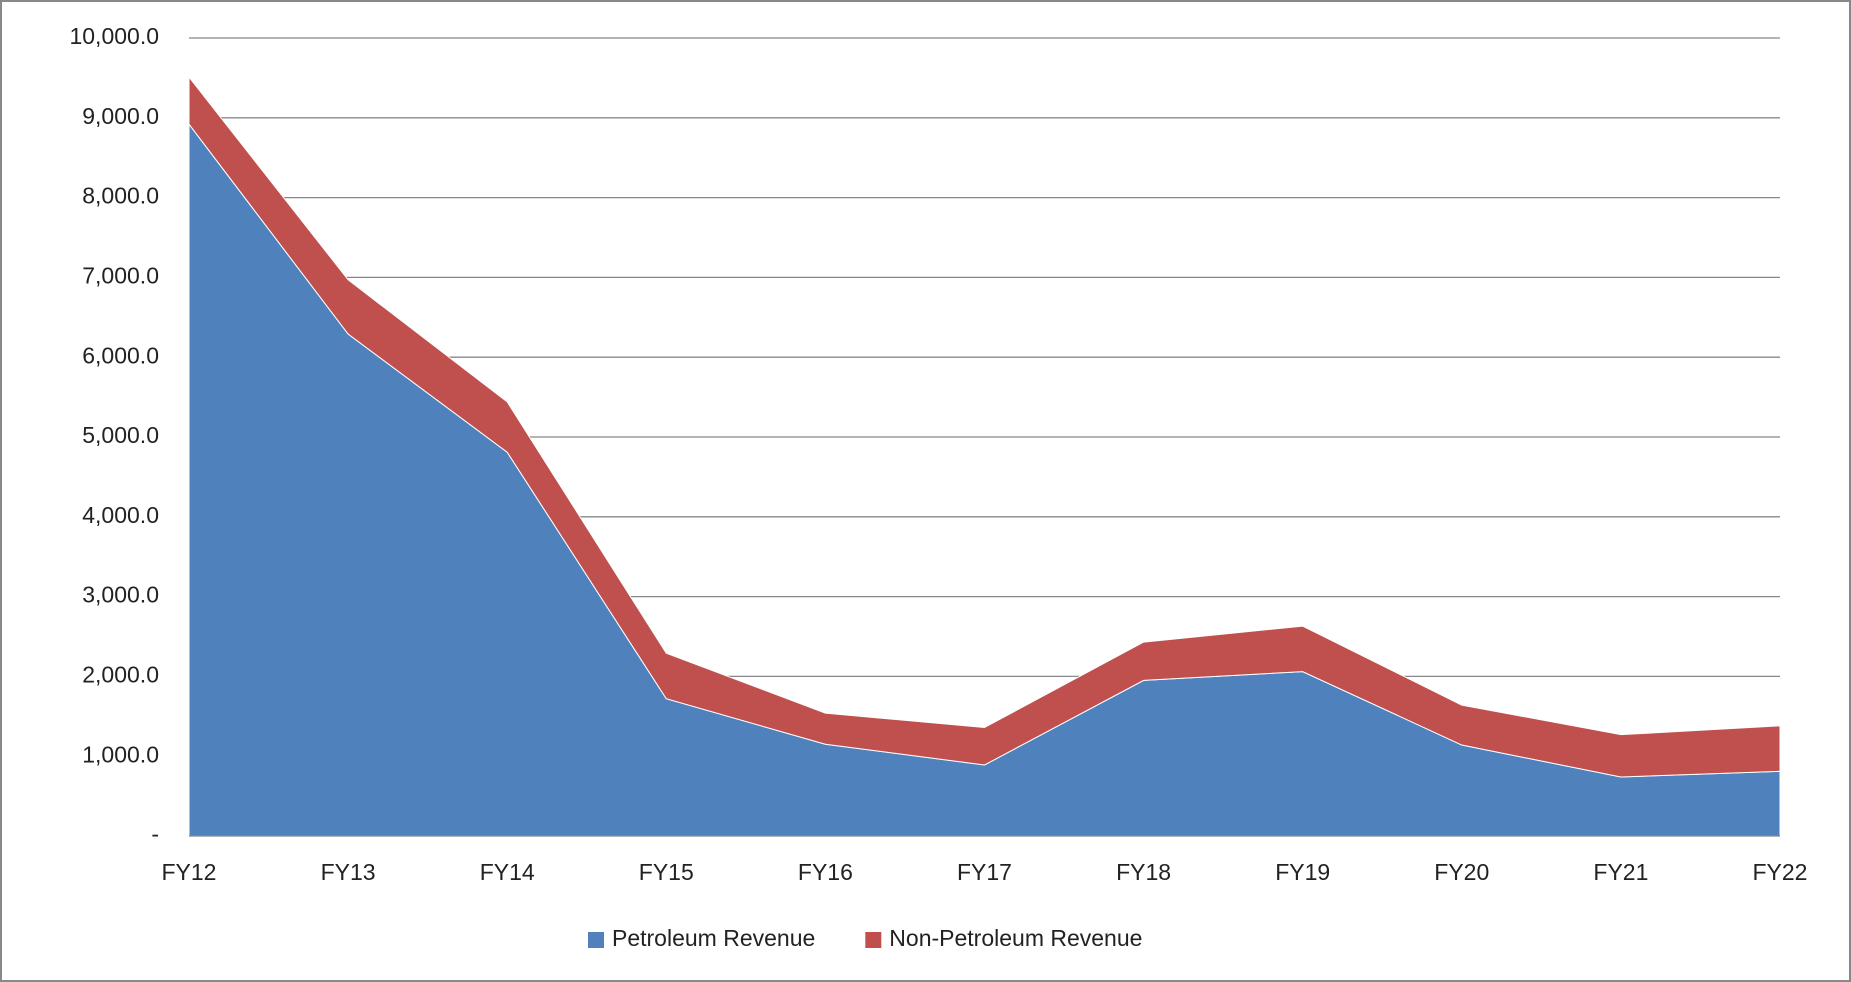 The width and height of the screenshot is (1851, 982). I want to click on y-tick-label: -, so click(155, 834).